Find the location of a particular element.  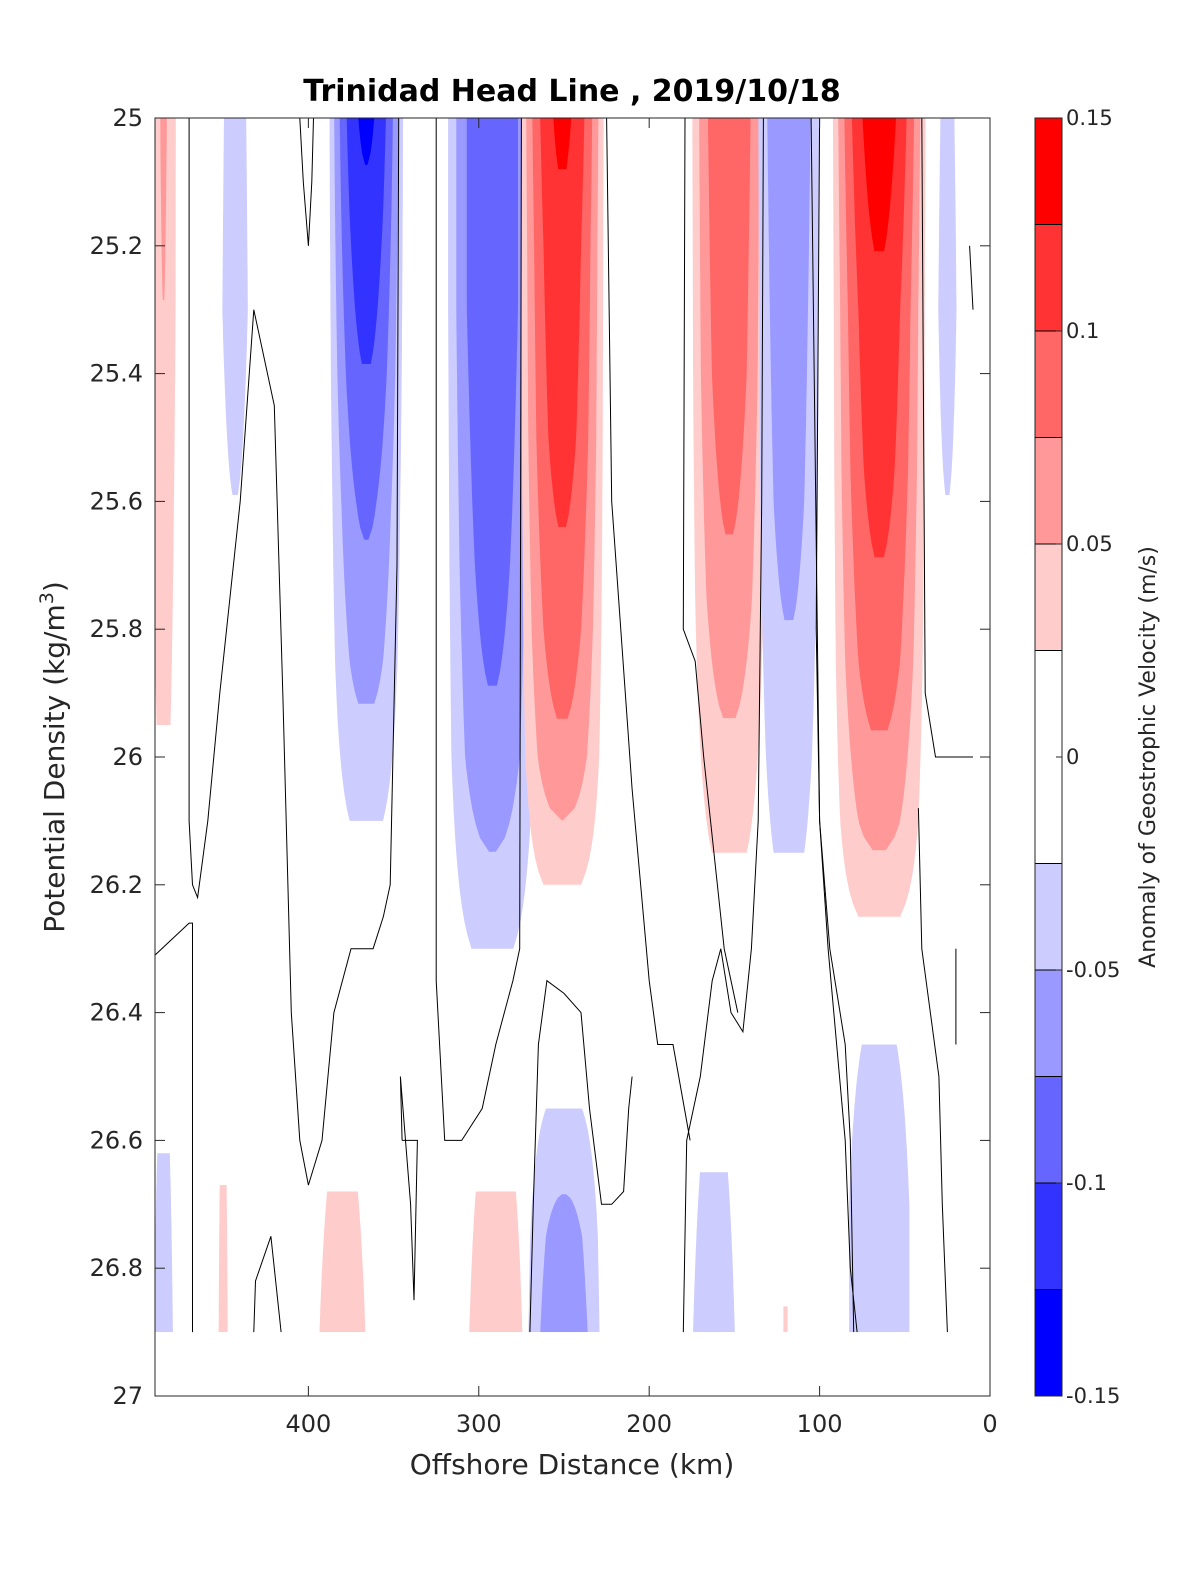

colorbar-tick-label: -0.1 is located at coordinates (1086, 1183).